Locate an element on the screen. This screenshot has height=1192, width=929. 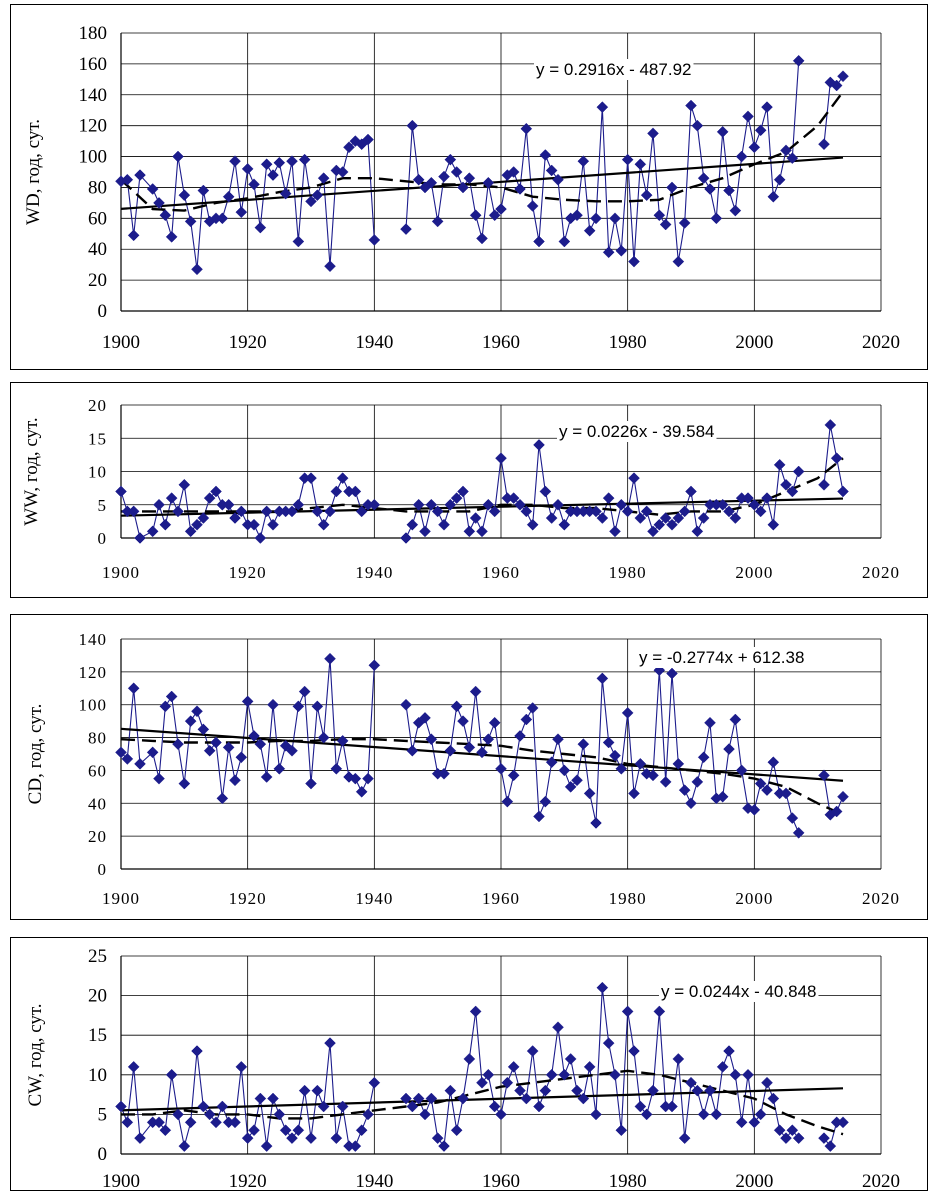
y-tick-label: 15 is located at coordinates (97, 438).